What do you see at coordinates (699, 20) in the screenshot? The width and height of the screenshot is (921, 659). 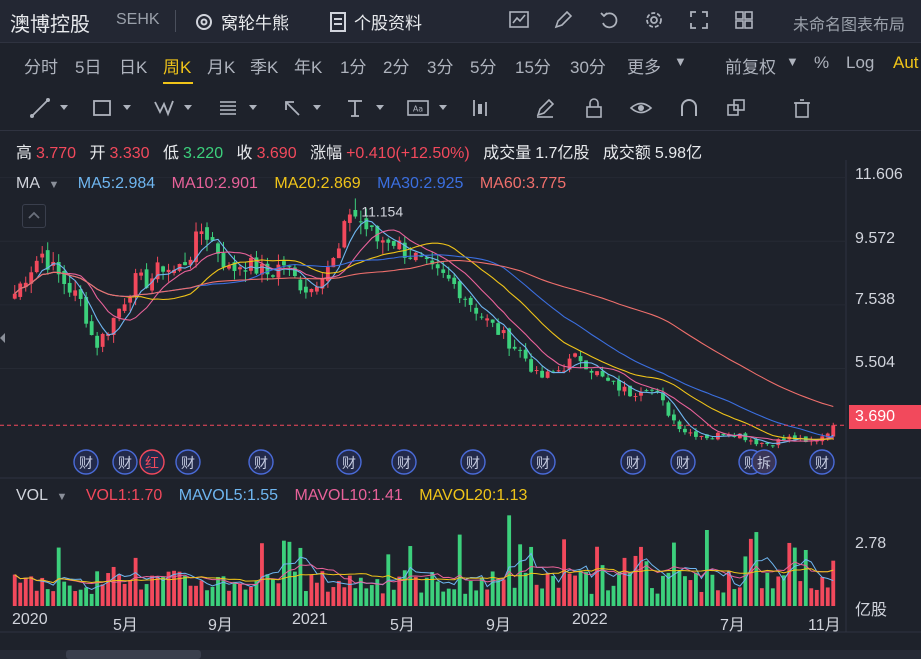 I see `fullscreen-icon` at bounding box center [699, 20].